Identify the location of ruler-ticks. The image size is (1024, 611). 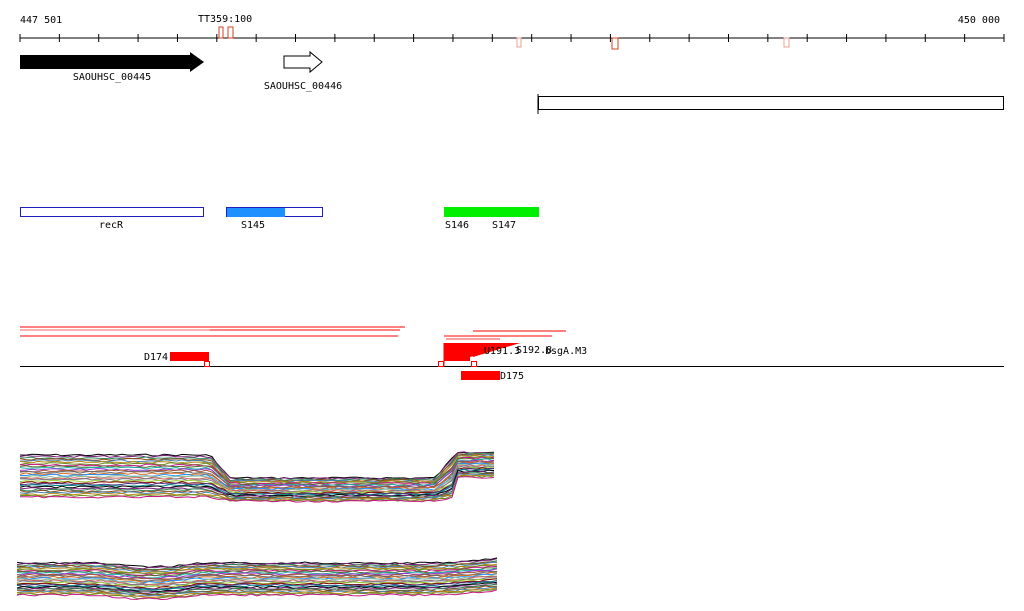
(512, 38).